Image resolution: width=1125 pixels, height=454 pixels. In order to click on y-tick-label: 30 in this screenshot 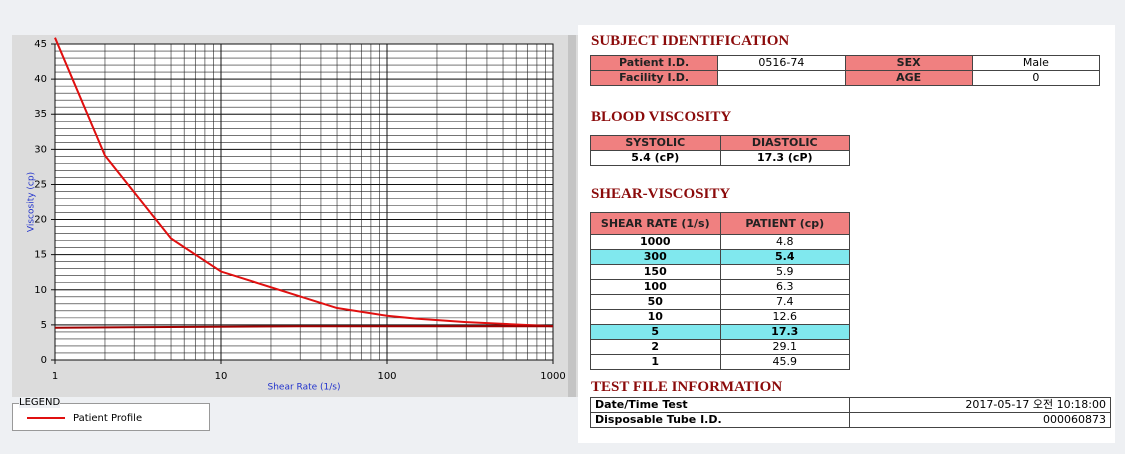, I will do `click(40, 149)`.